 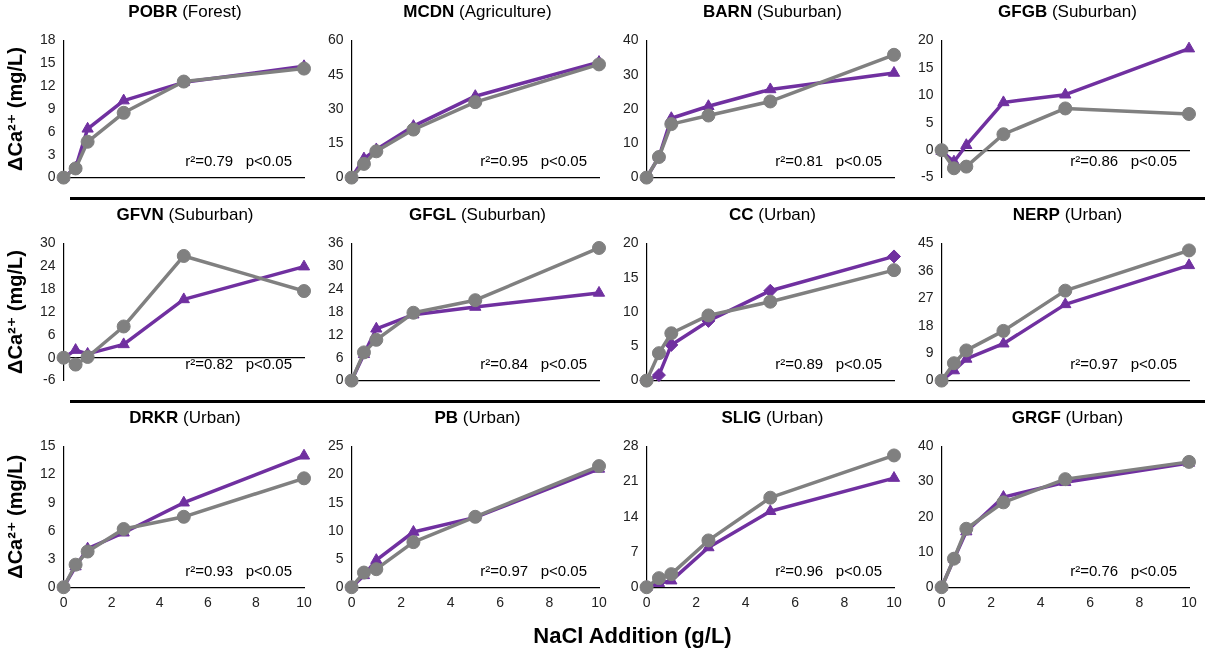 I want to click on chart-title: PB (Urban), so click(x=477, y=418).